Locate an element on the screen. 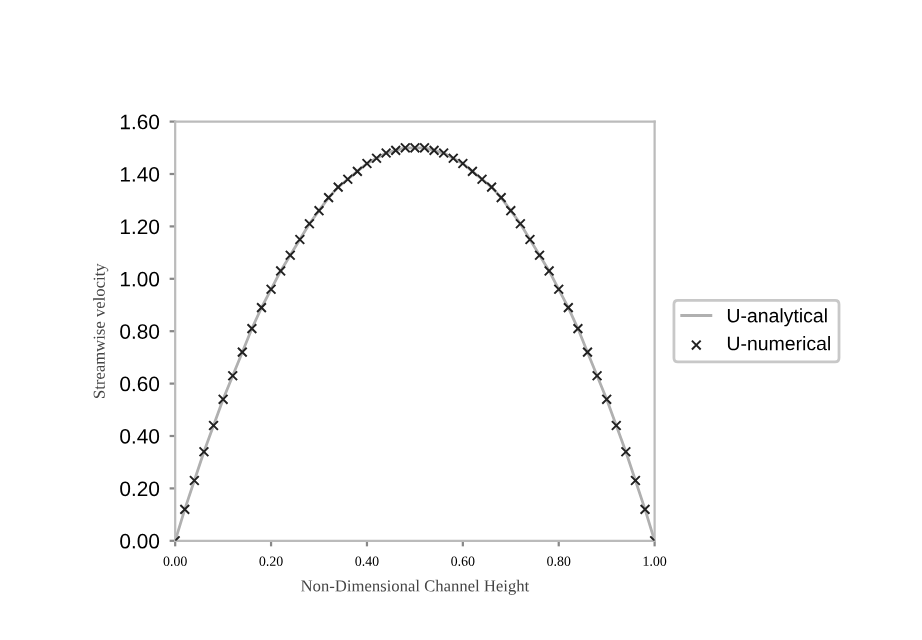 The width and height of the screenshot is (922, 640). y-axis-title: Streamwise velocity is located at coordinates (101, 330).